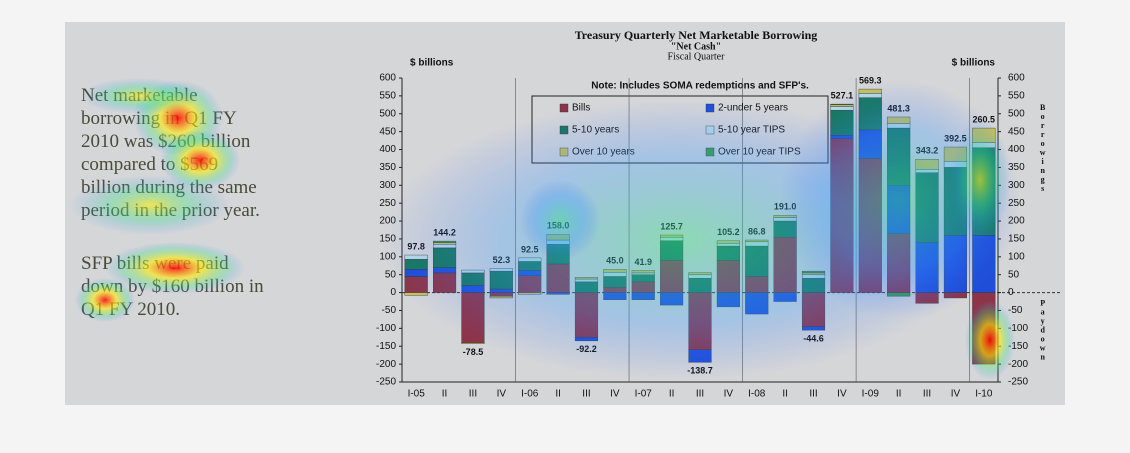 The height and width of the screenshot is (453, 1130). What do you see at coordinates (785, 207) in the screenshot?
I see `total-label: 191.0` at bounding box center [785, 207].